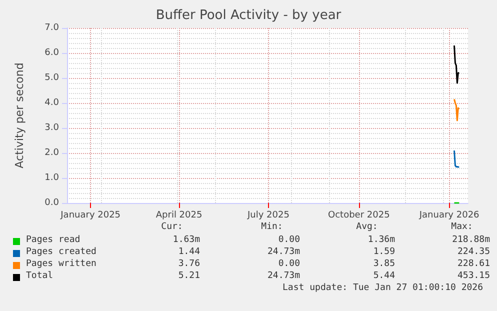 The height and width of the screenshot is (311, 497). What do you see at coordinates (473, 252) in the screenshot?
I see `text: 224.35` at bounding box center [473, 252].